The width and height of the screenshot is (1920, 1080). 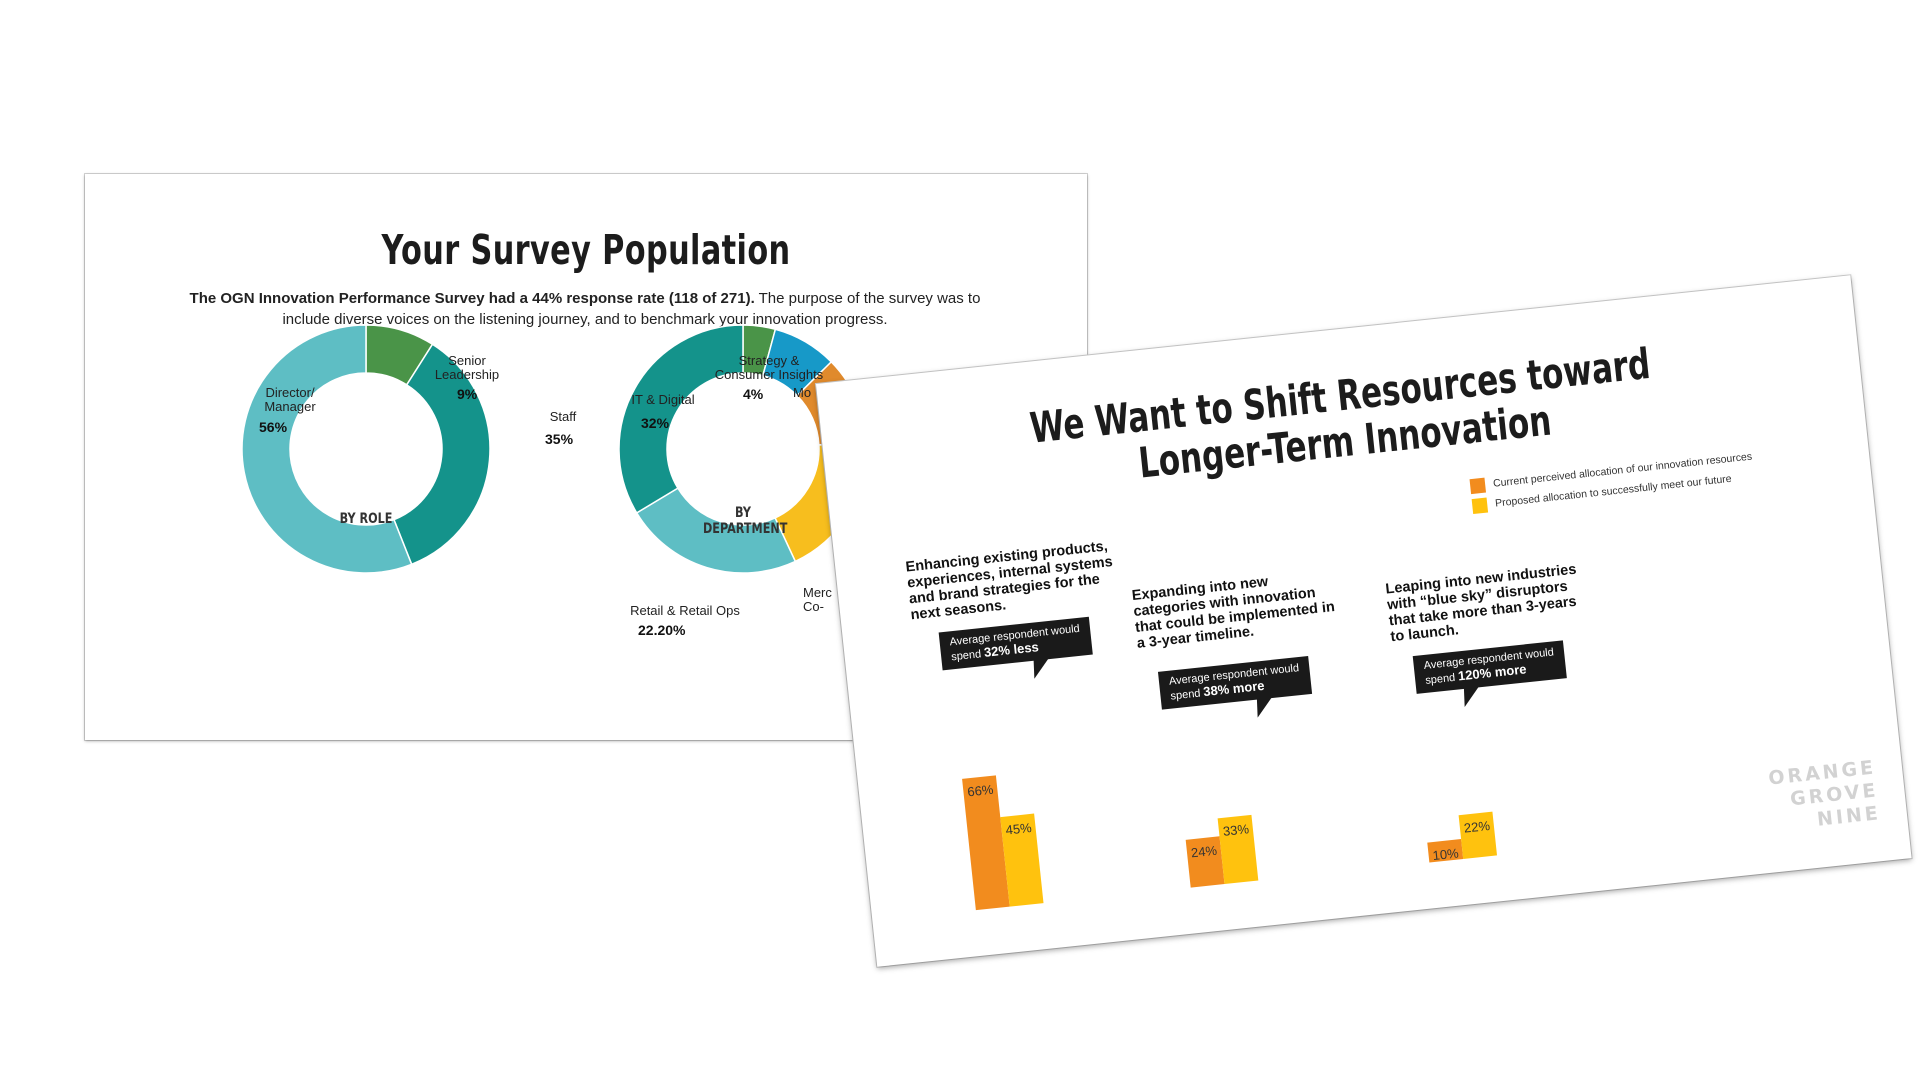 What do you see at coordinates (273, 427) in the screenshot?
I see `role-pct-director: 56%` at bounding box center [273, 427].